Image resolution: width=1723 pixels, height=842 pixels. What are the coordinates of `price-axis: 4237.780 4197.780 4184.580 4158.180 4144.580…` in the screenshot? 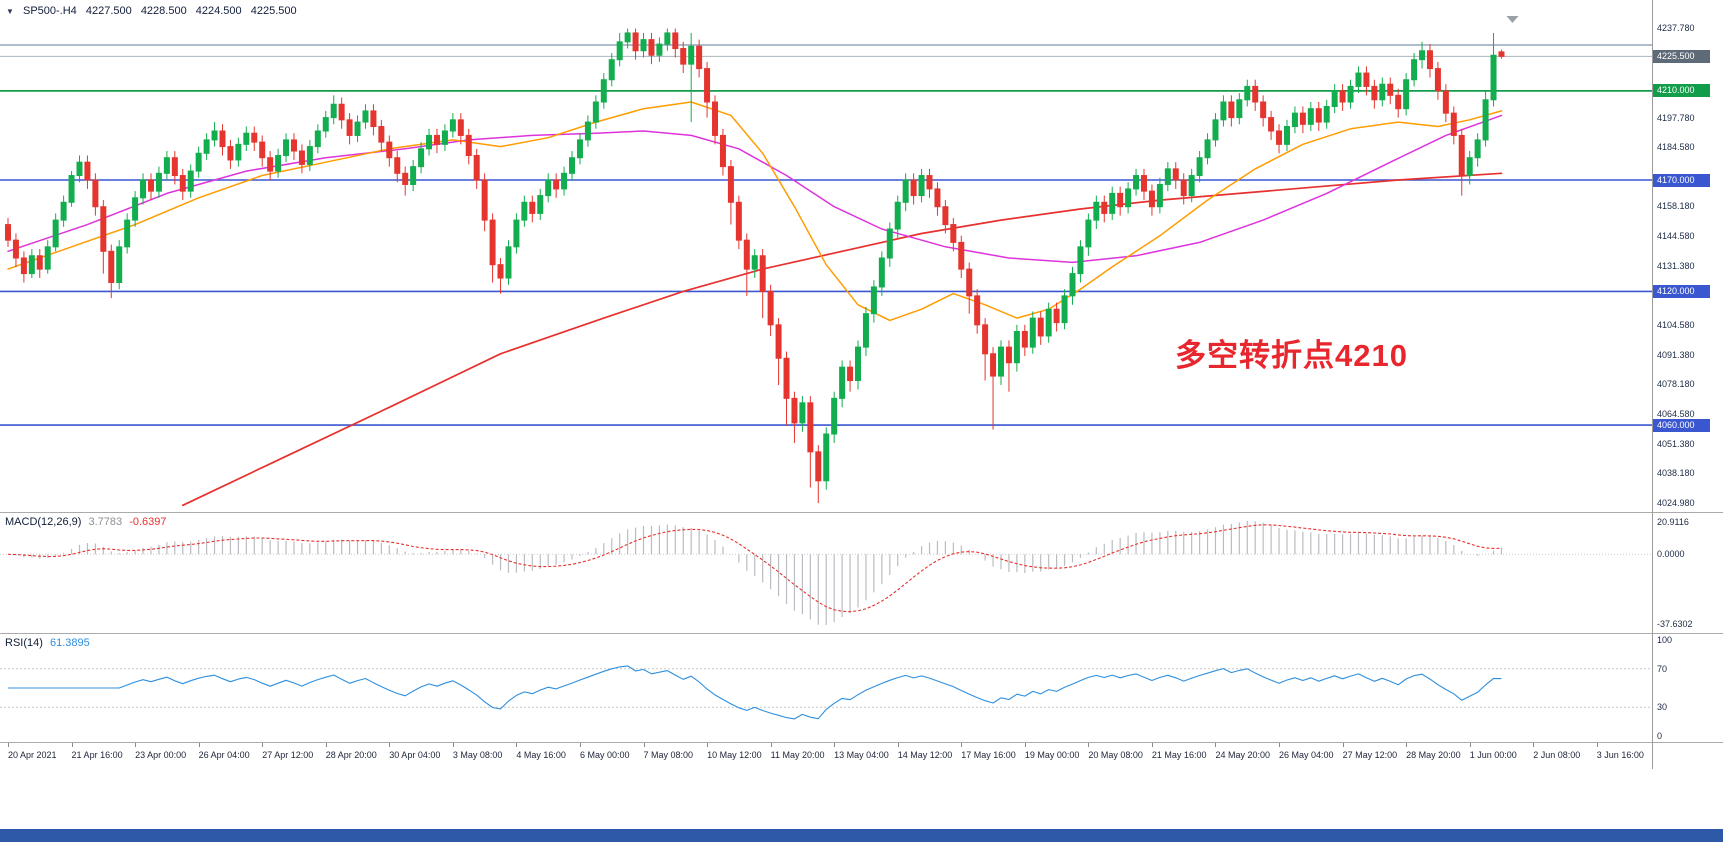 It's located at (1688, 256).